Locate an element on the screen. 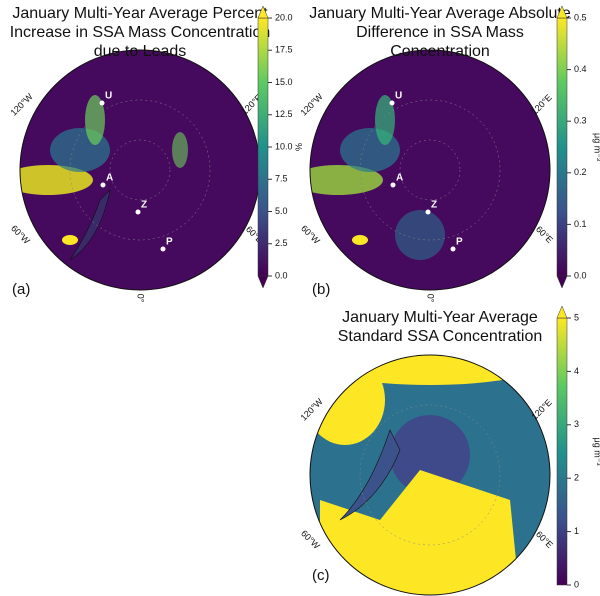  colorbar-tick-label: 4 is located at coordinates (576, 371).